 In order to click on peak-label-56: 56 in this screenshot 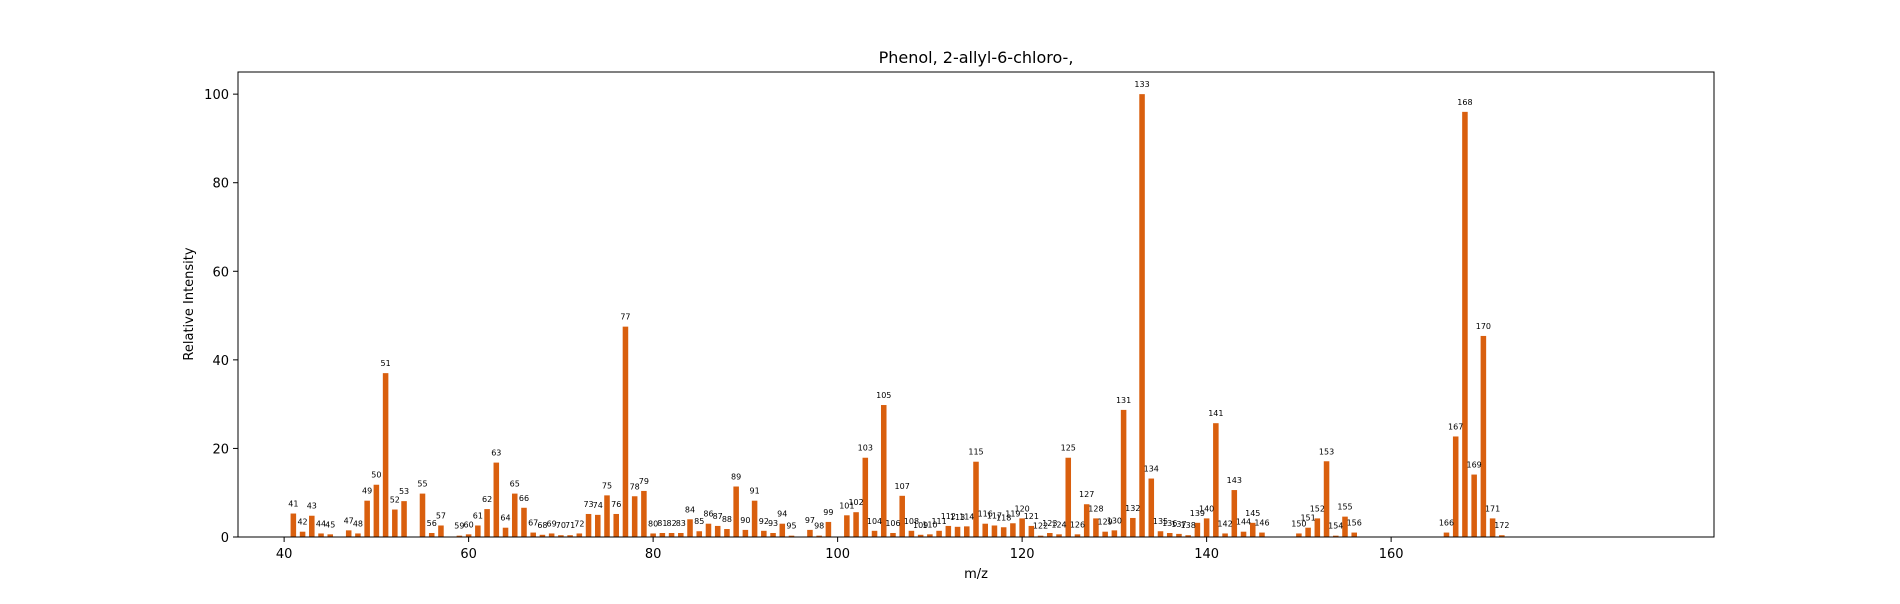, I will do `click(432, 523)`.